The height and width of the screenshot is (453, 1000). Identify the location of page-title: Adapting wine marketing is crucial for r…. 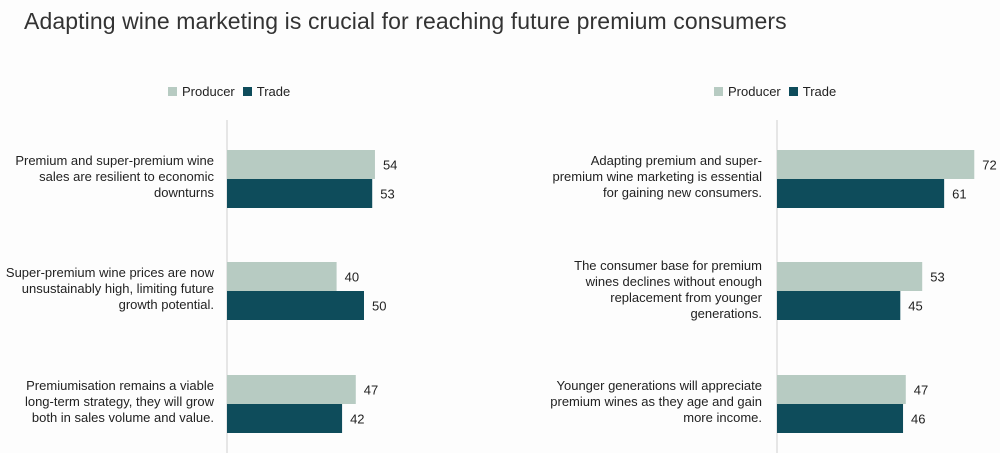
(405, 21).